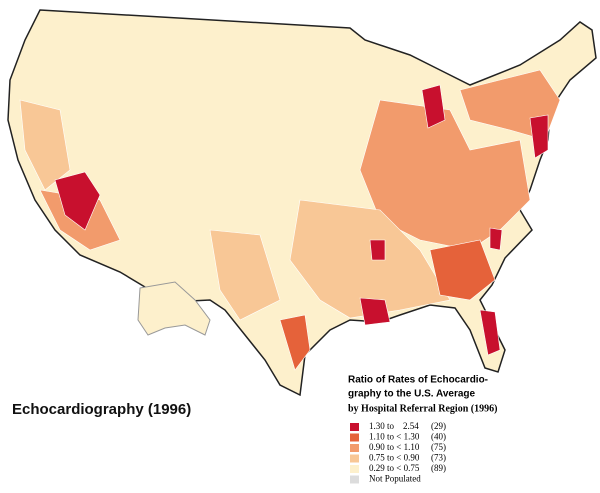  What do you see at coordinates (394, 426) in the screenshot?
I see `legend-label: 1.30 to 2.54` at bounding box center [394, 426].